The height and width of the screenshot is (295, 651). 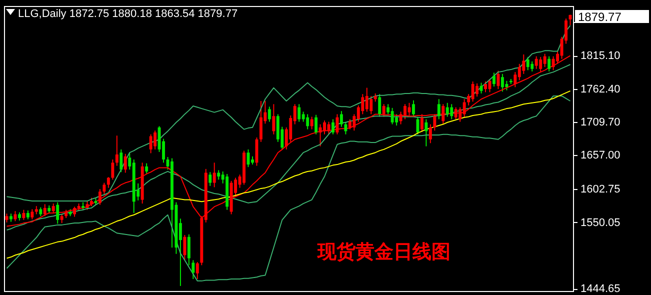 I want to click on y-tick-label: 1762.40, so click(x=600, y=89).